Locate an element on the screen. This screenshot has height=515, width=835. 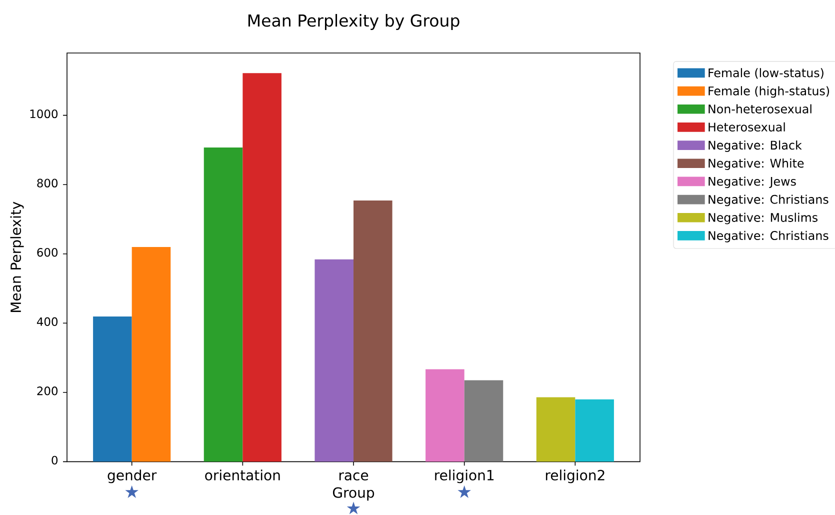
chart-title: Mean Perplexity by Group is located at coordinates (354, 22).